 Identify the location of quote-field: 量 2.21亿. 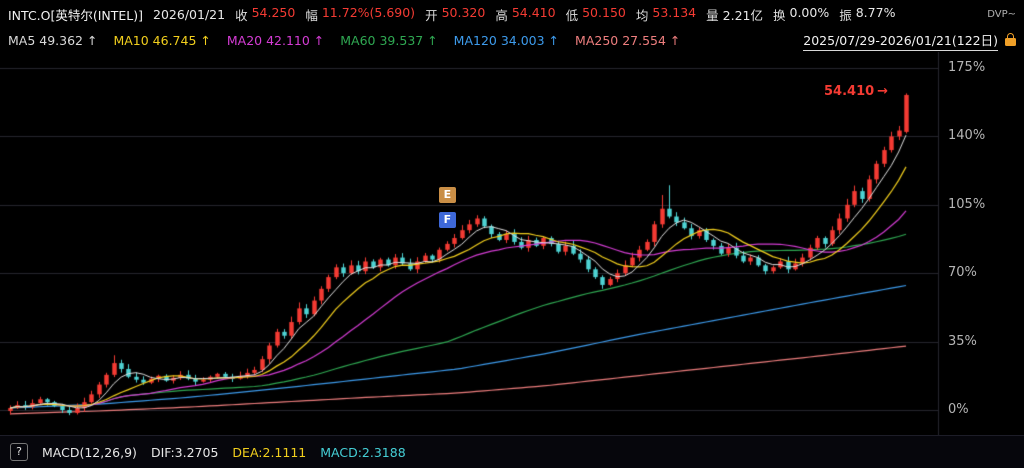
(734, 15).